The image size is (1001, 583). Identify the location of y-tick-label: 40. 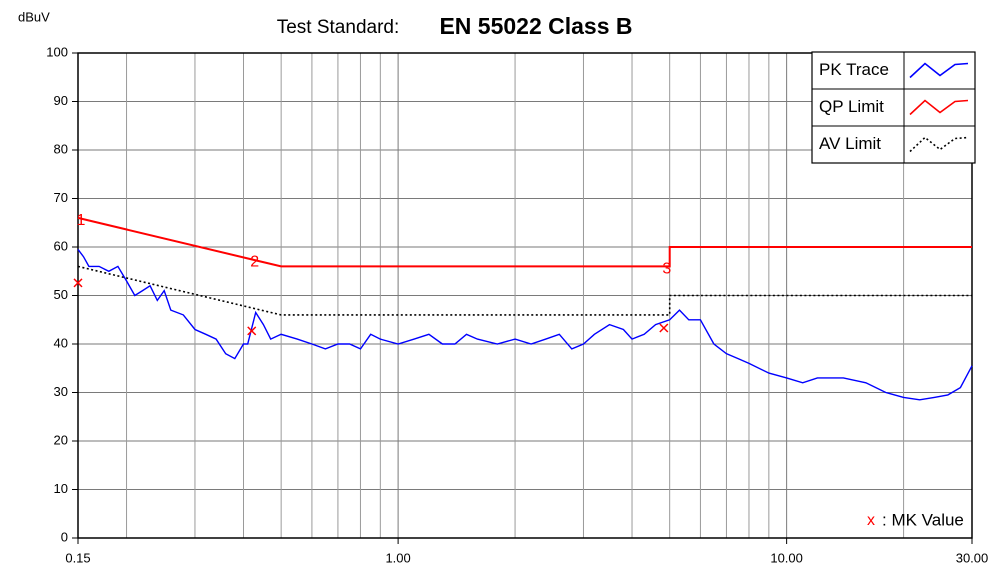
(61, 342).